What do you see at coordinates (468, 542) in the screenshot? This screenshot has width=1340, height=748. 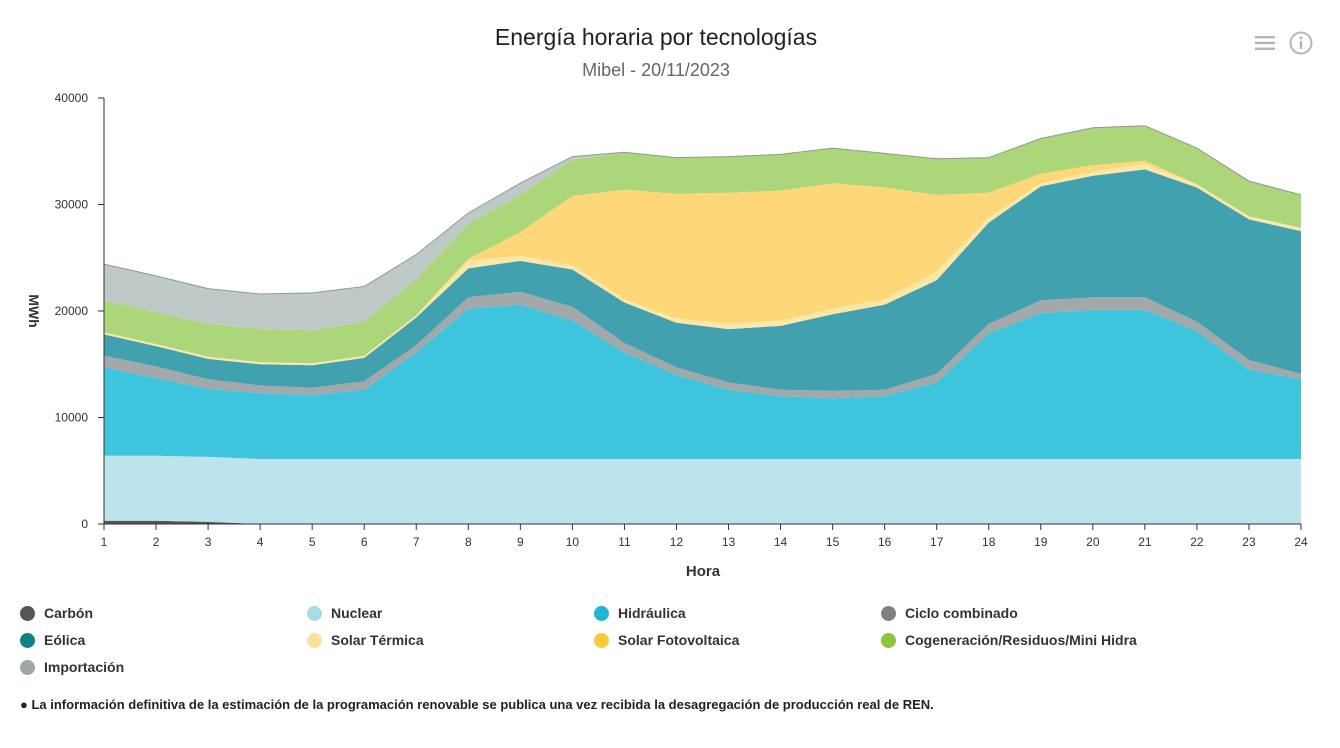 I see `x-tick-label: 8` at bounding box center [468, 542].